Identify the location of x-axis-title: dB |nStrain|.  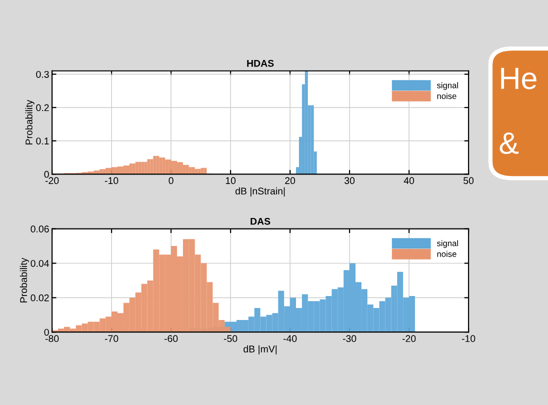
(260, 191).